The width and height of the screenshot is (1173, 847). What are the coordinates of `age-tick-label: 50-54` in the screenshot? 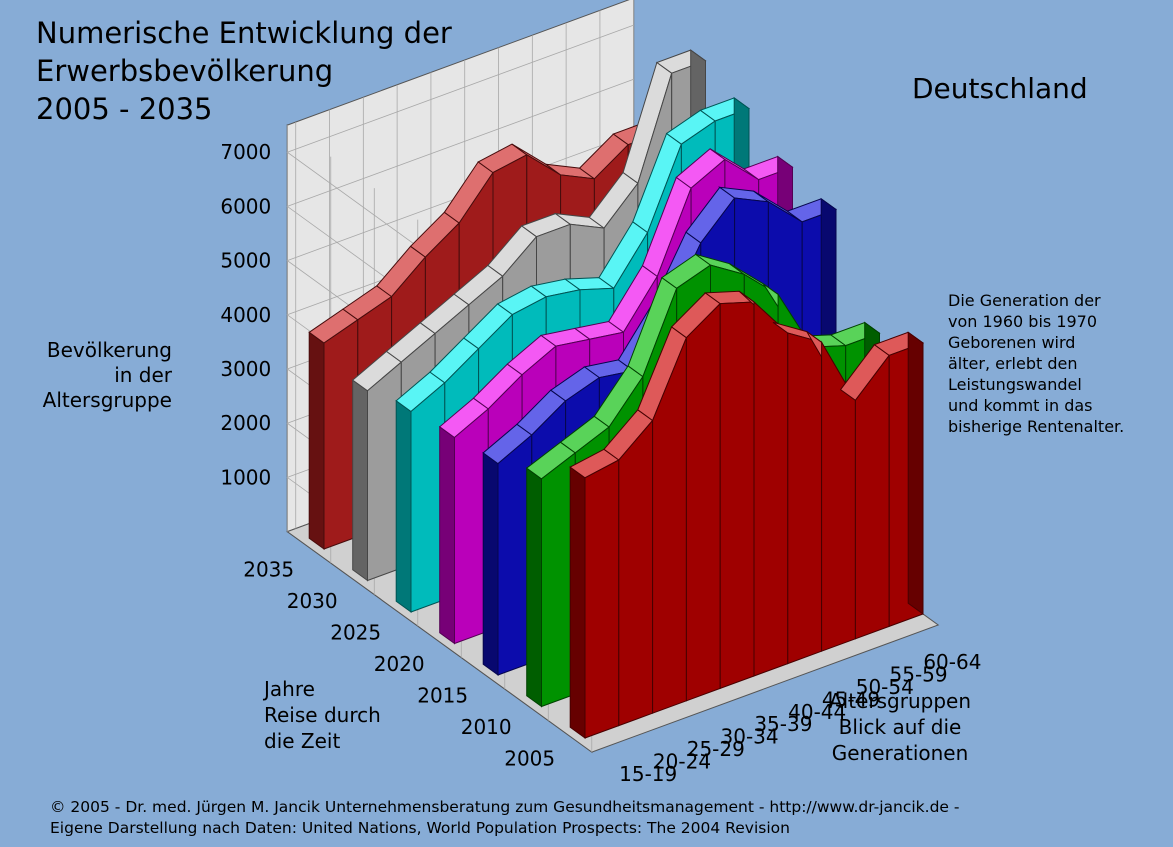 It's located at (885, 687).